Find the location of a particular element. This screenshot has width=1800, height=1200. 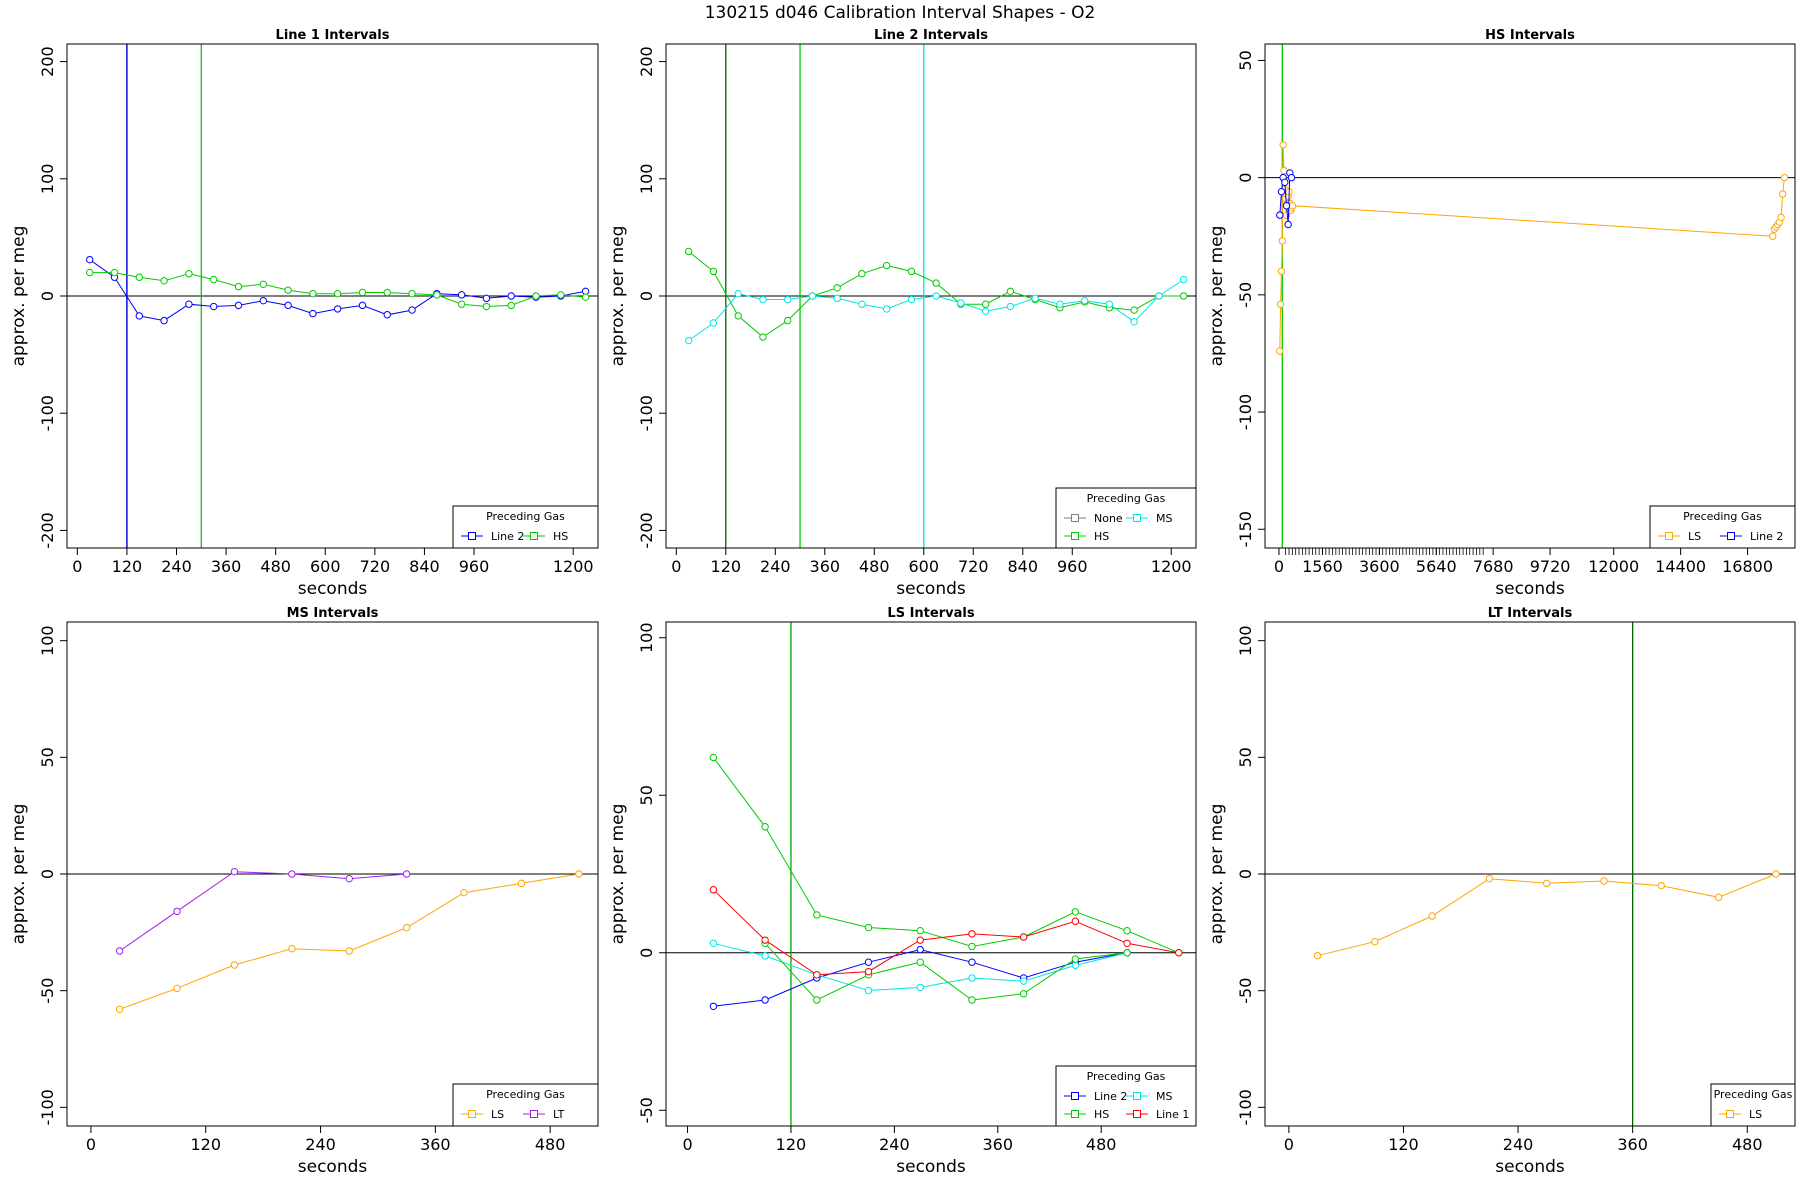

legend-entry-label: LS is located at coordinates (497, 1114).